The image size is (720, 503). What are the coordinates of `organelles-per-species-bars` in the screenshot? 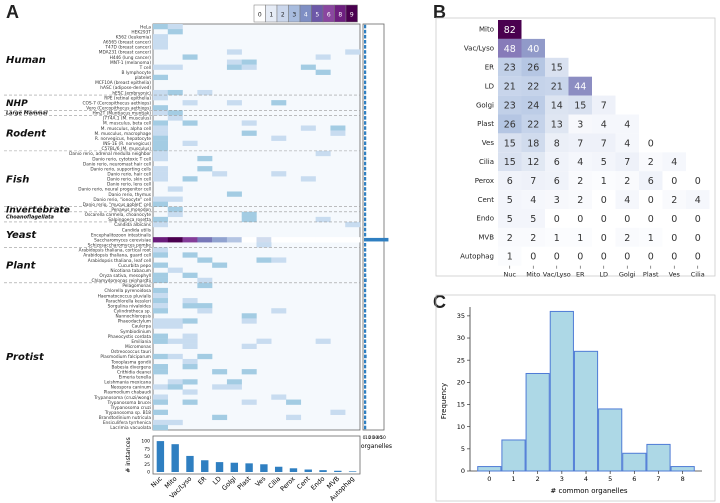 It's located at (376, 227).